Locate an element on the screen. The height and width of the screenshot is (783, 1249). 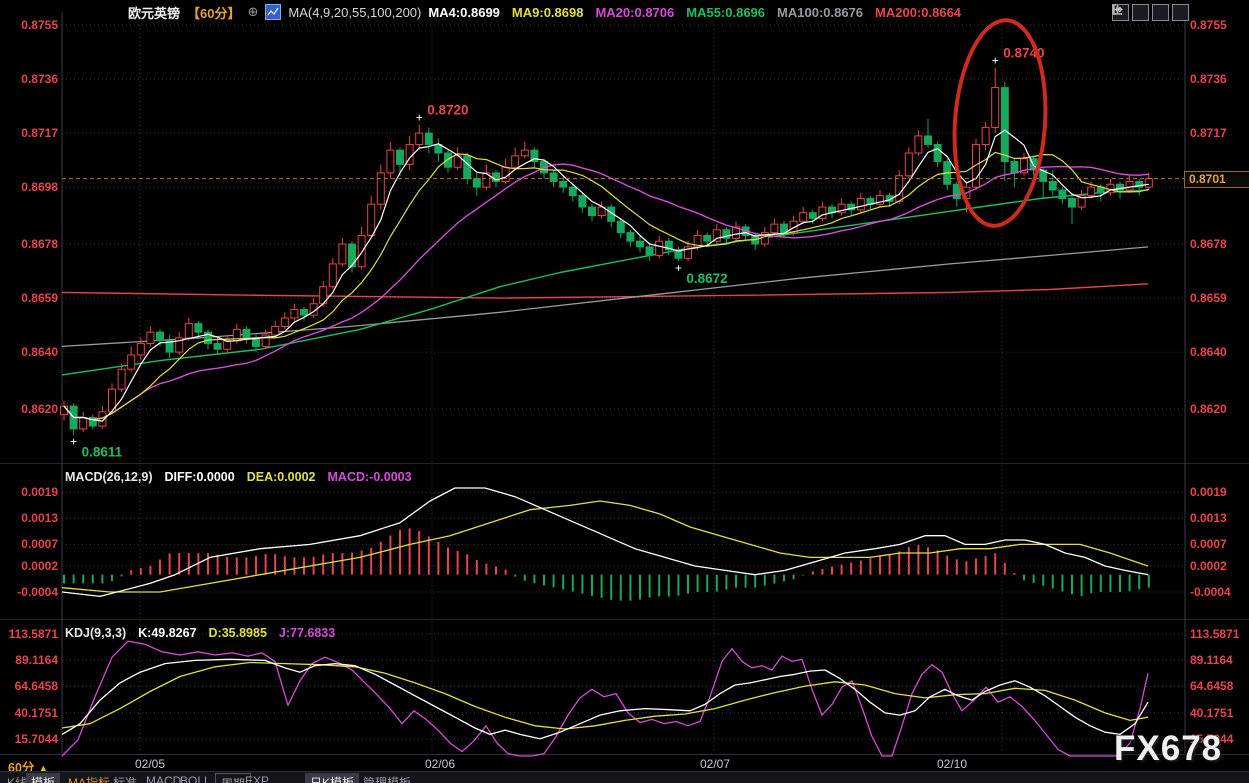
toolbar-item: MACD is located at coordinates (164, 778).